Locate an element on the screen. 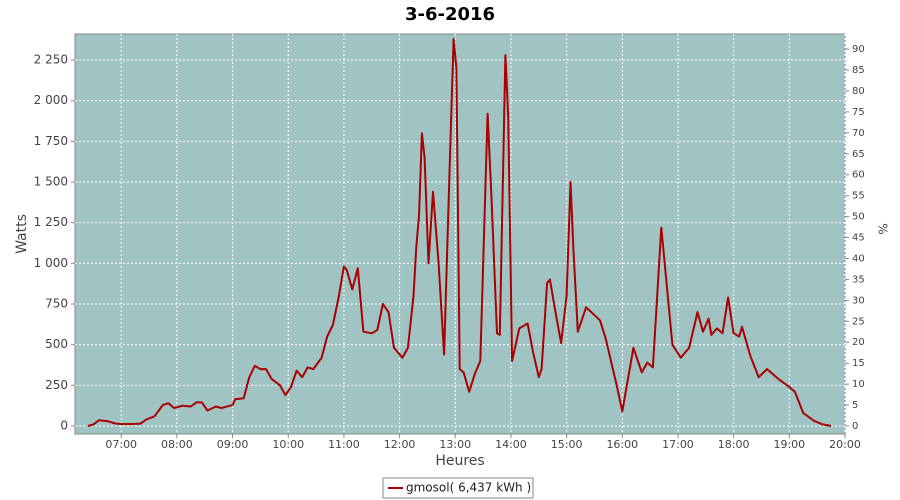  y-tick-label: 1 750 is located at coordinates (51, 141).